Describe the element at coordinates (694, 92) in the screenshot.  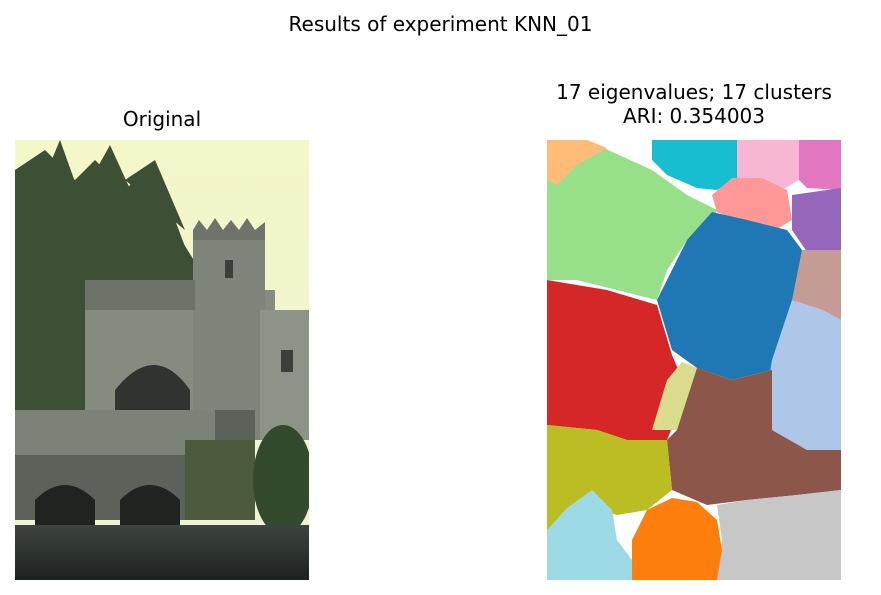
I see `segmentation-title-line1: 17 eigenvalues; 17 clusters` at that location.